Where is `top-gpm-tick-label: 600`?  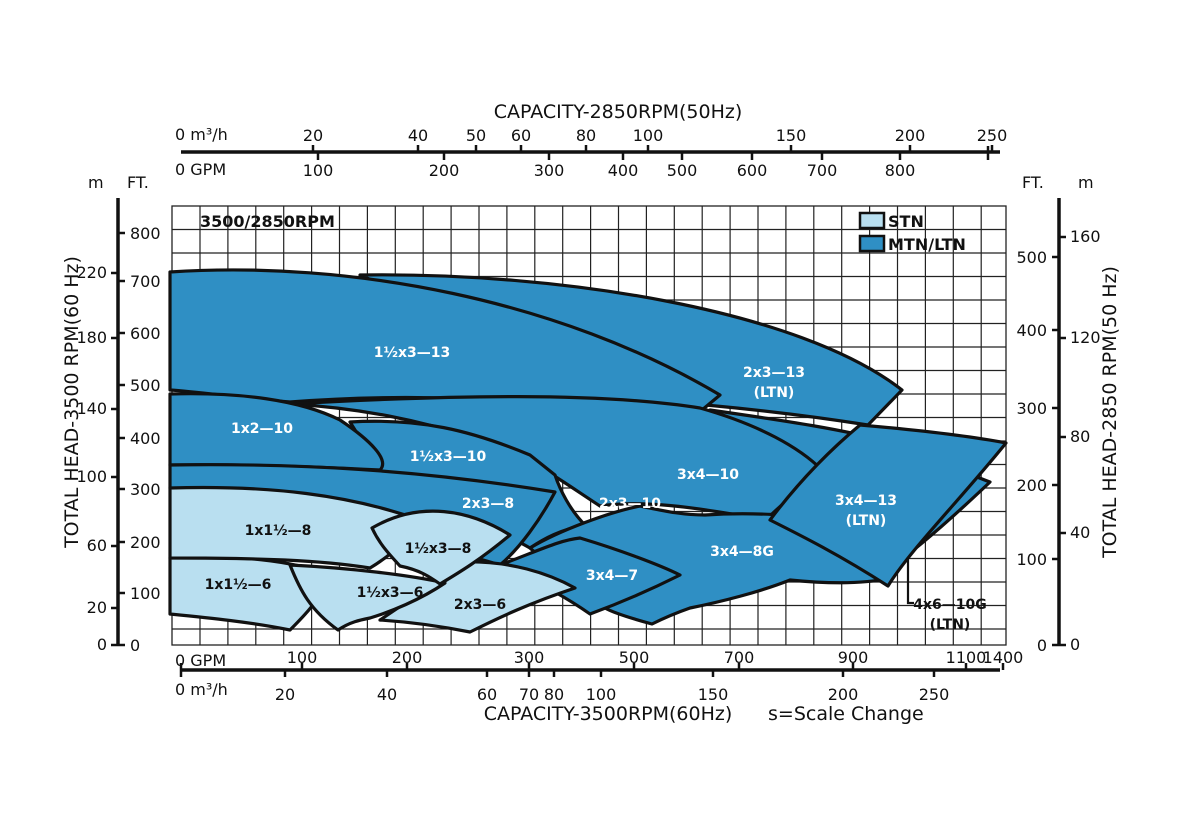
top-gpm-tick-label: 600 is located at coordinates (752, 170).